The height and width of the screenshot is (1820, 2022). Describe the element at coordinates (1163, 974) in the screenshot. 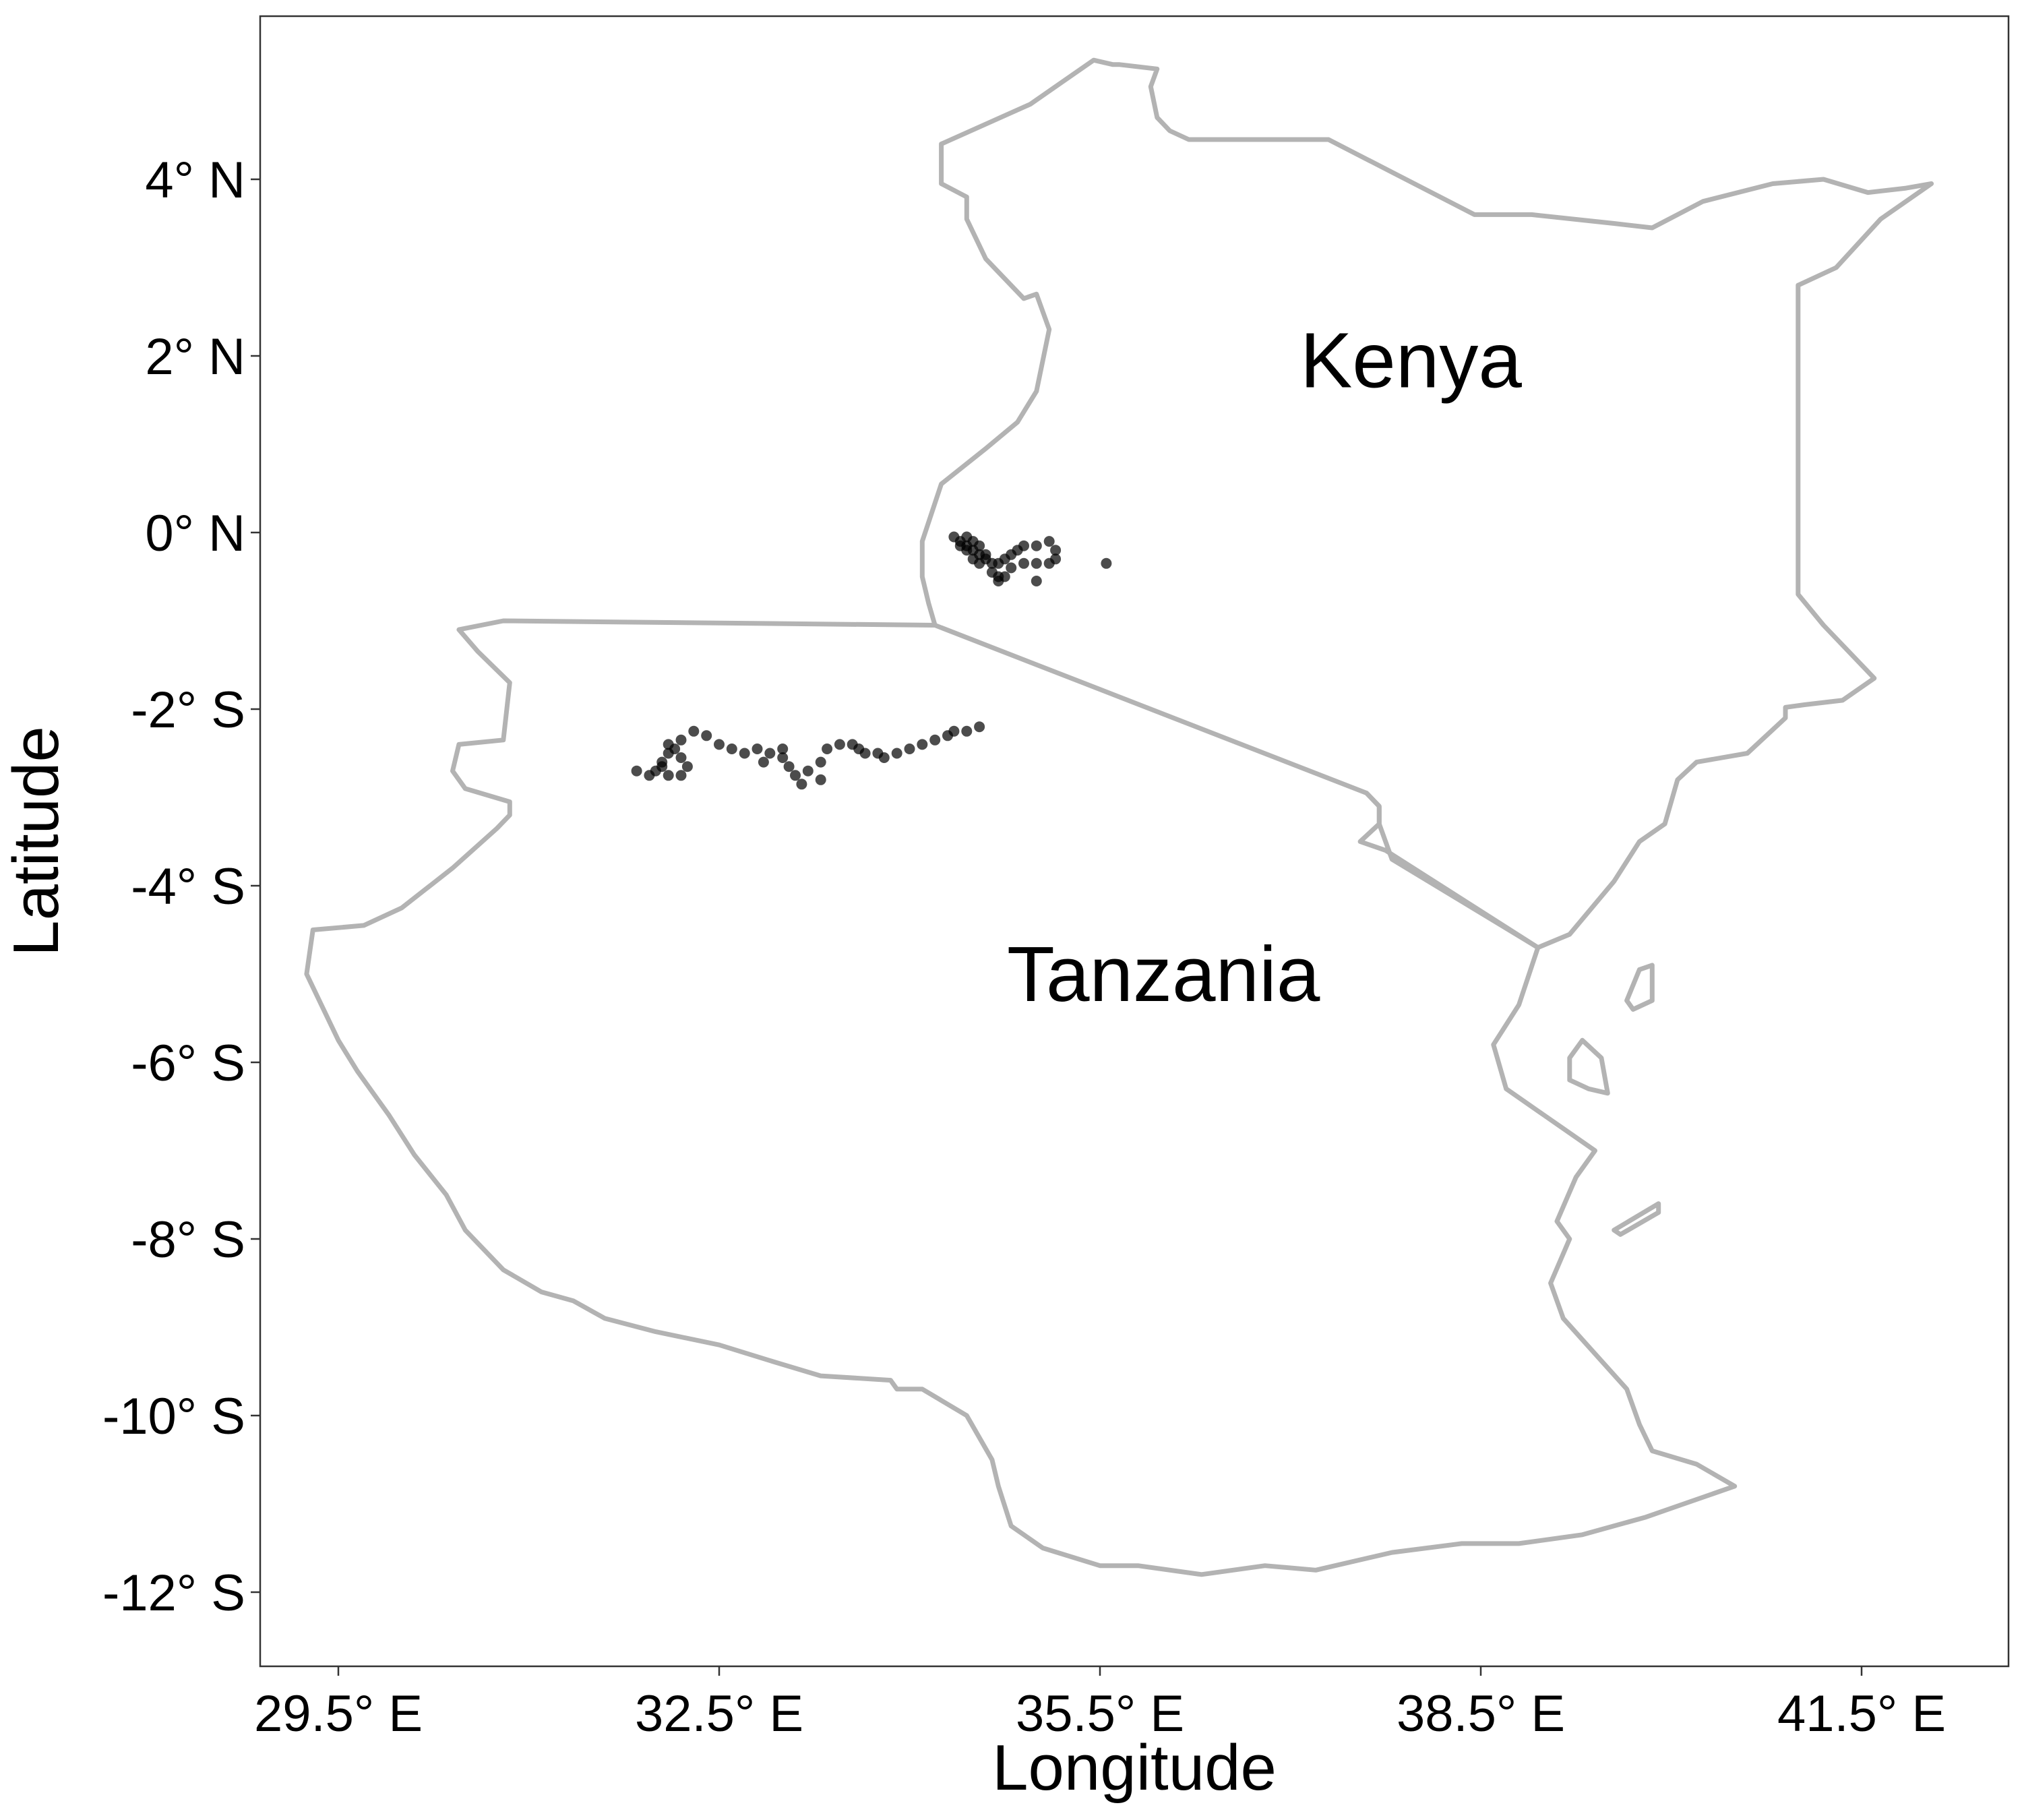

I see `country-label-tanzania: Tanzania` at that location.